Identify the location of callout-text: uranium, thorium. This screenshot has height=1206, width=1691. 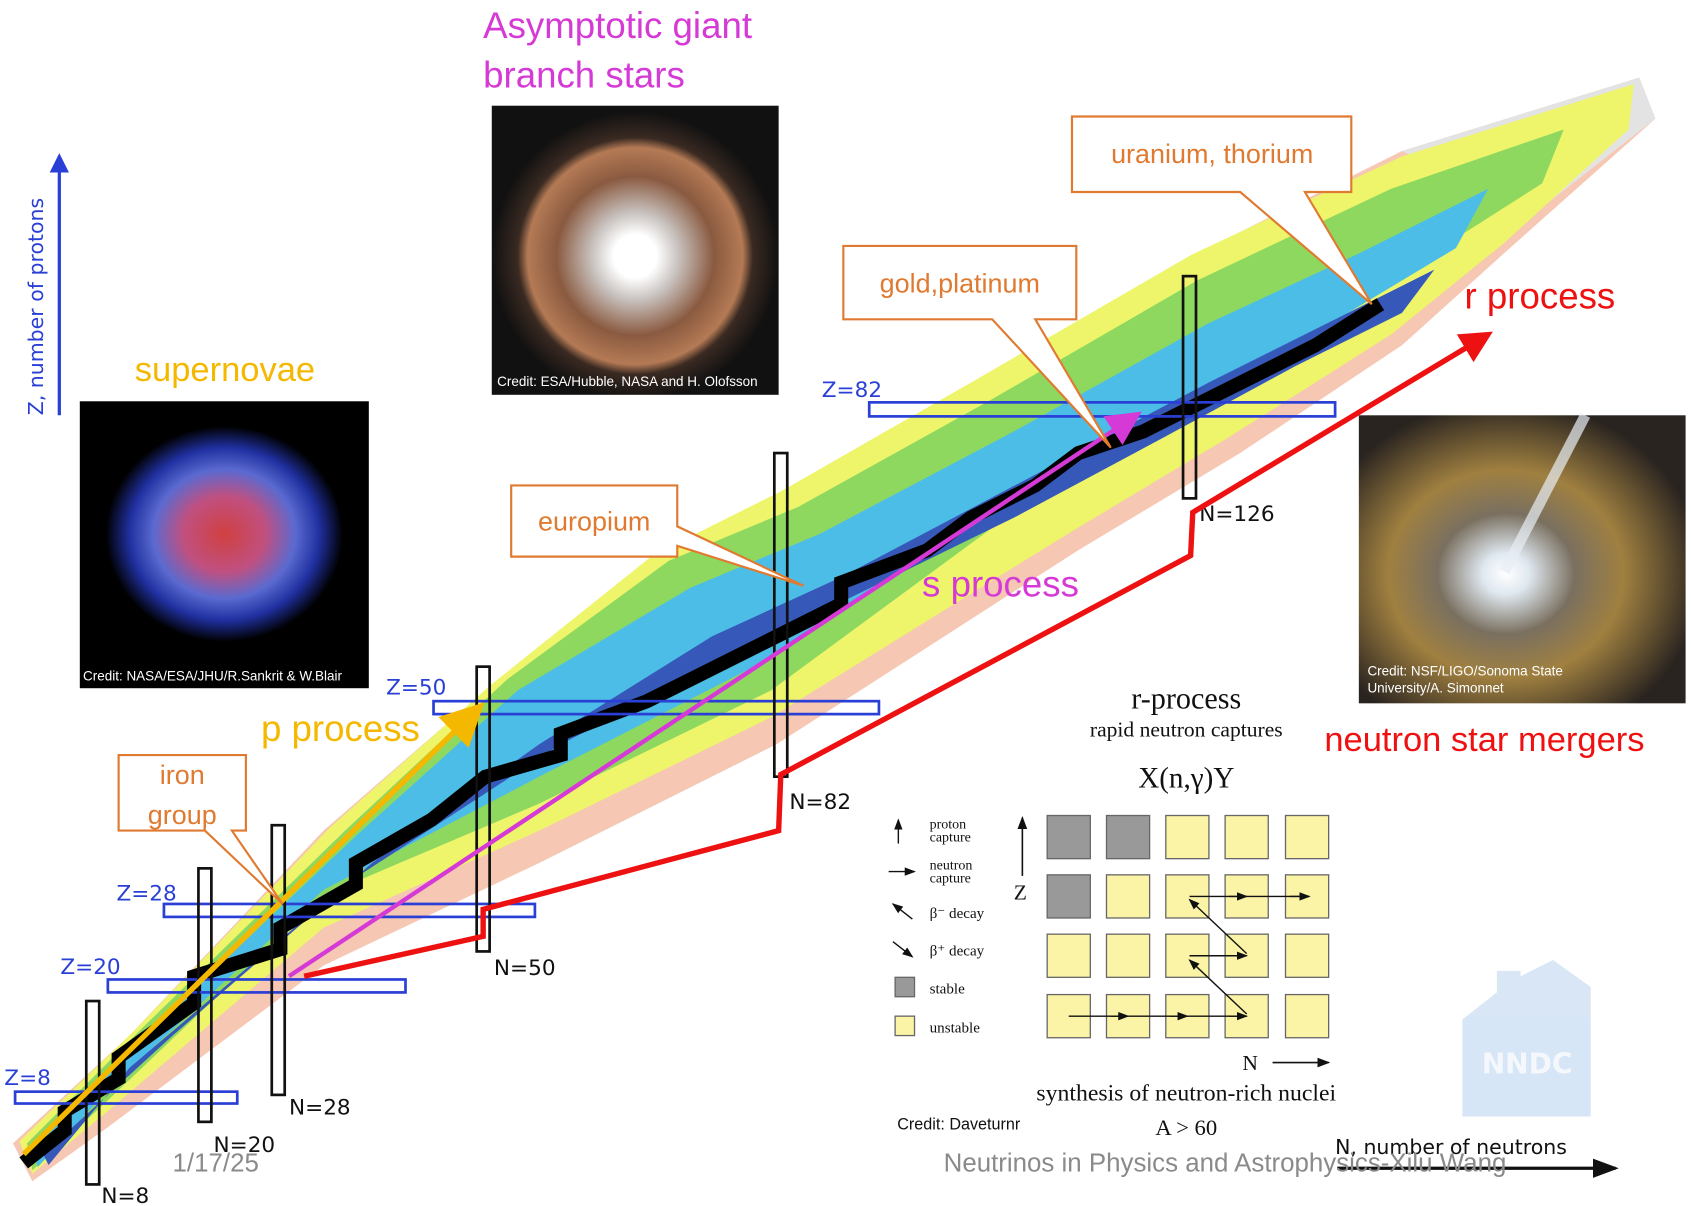
(1212, 154).